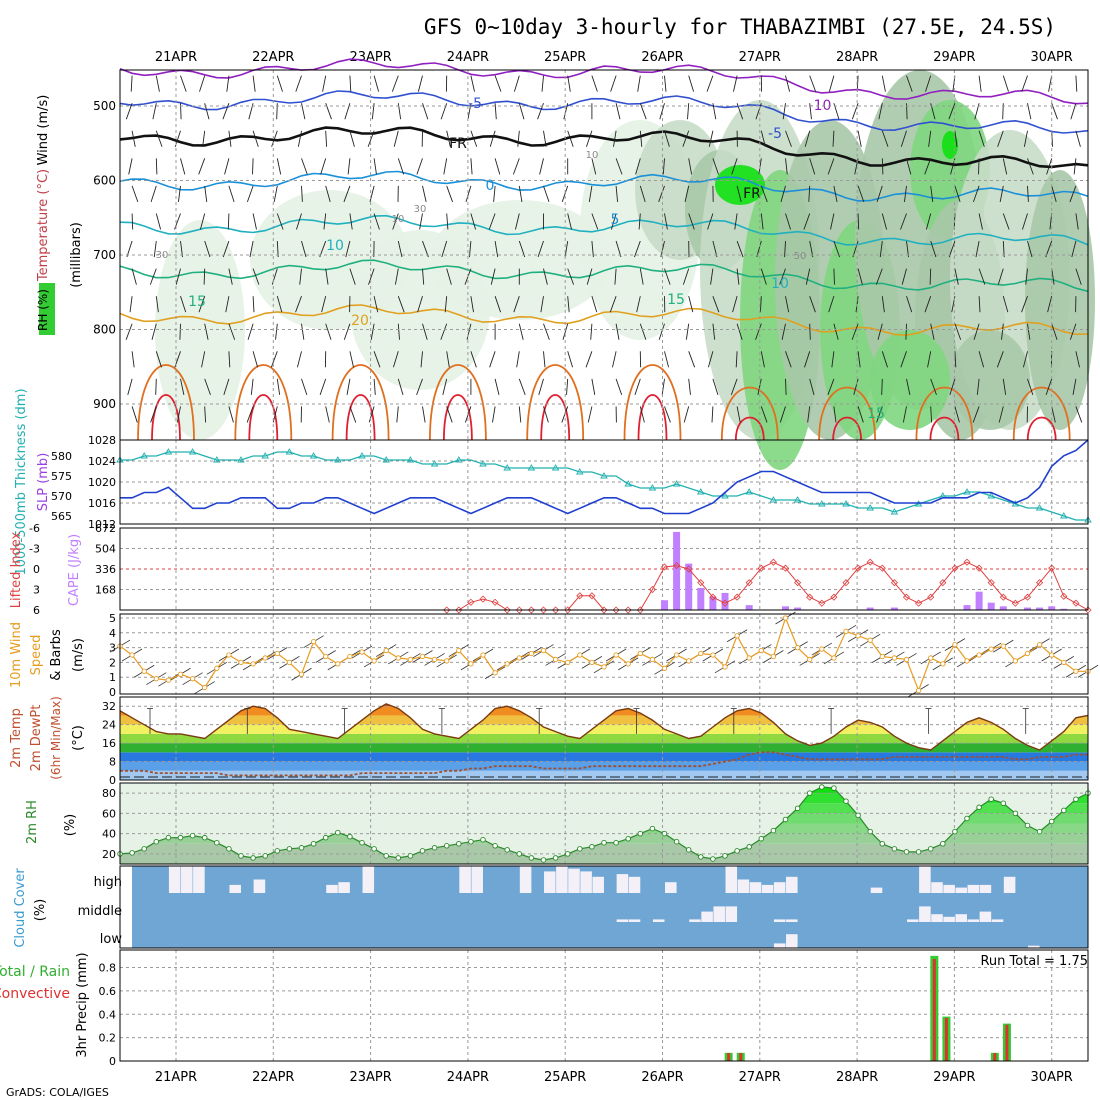  What do you see at coordinates (615, 220) in the screenshot?
I see `contour-label: 5` at bounding box center [615, 220].